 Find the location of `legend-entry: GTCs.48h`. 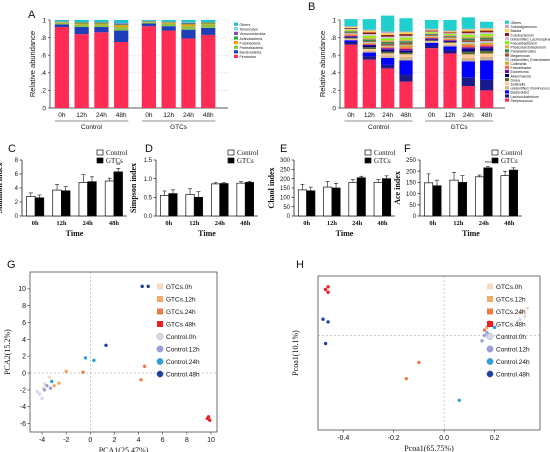

legend-entry: GTCs.48h is located at coordinates (181, 325).